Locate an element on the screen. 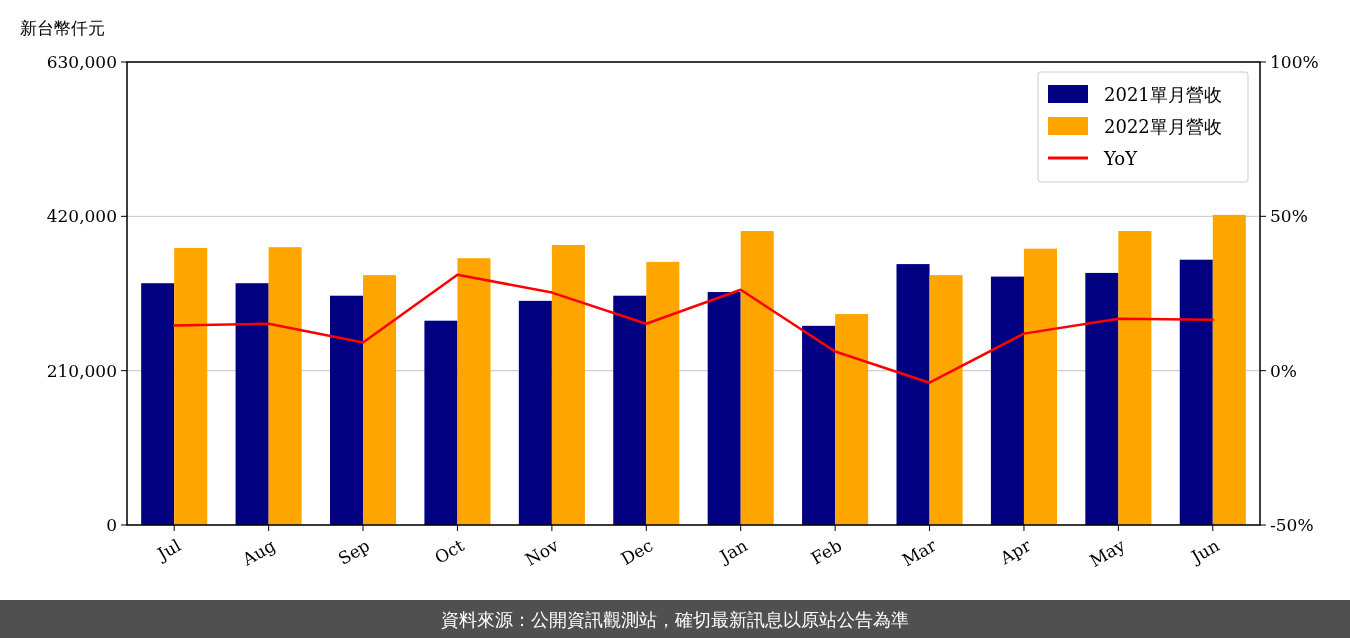  y-tick-label: 630,000 is located at coordinates (81, 62).